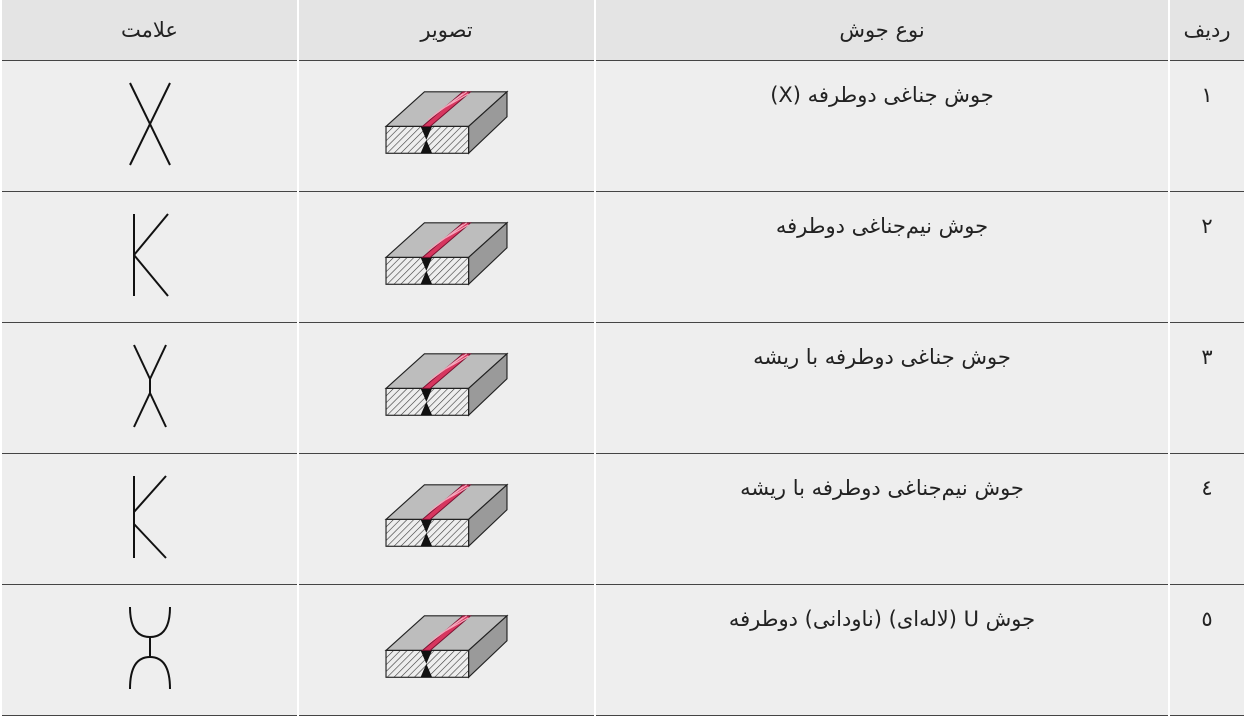  What do you see at coordinates (1206, 126) in the screenshot?
I see `row-number: ۱` at bounding box center [1206, 126].